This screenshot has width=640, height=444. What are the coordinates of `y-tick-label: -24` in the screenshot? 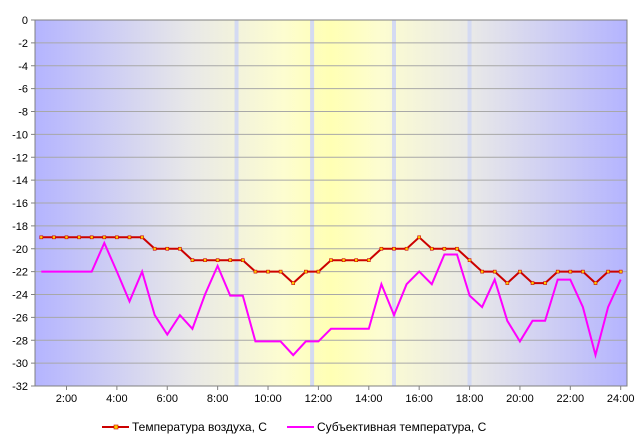 It's located at (20, 296).